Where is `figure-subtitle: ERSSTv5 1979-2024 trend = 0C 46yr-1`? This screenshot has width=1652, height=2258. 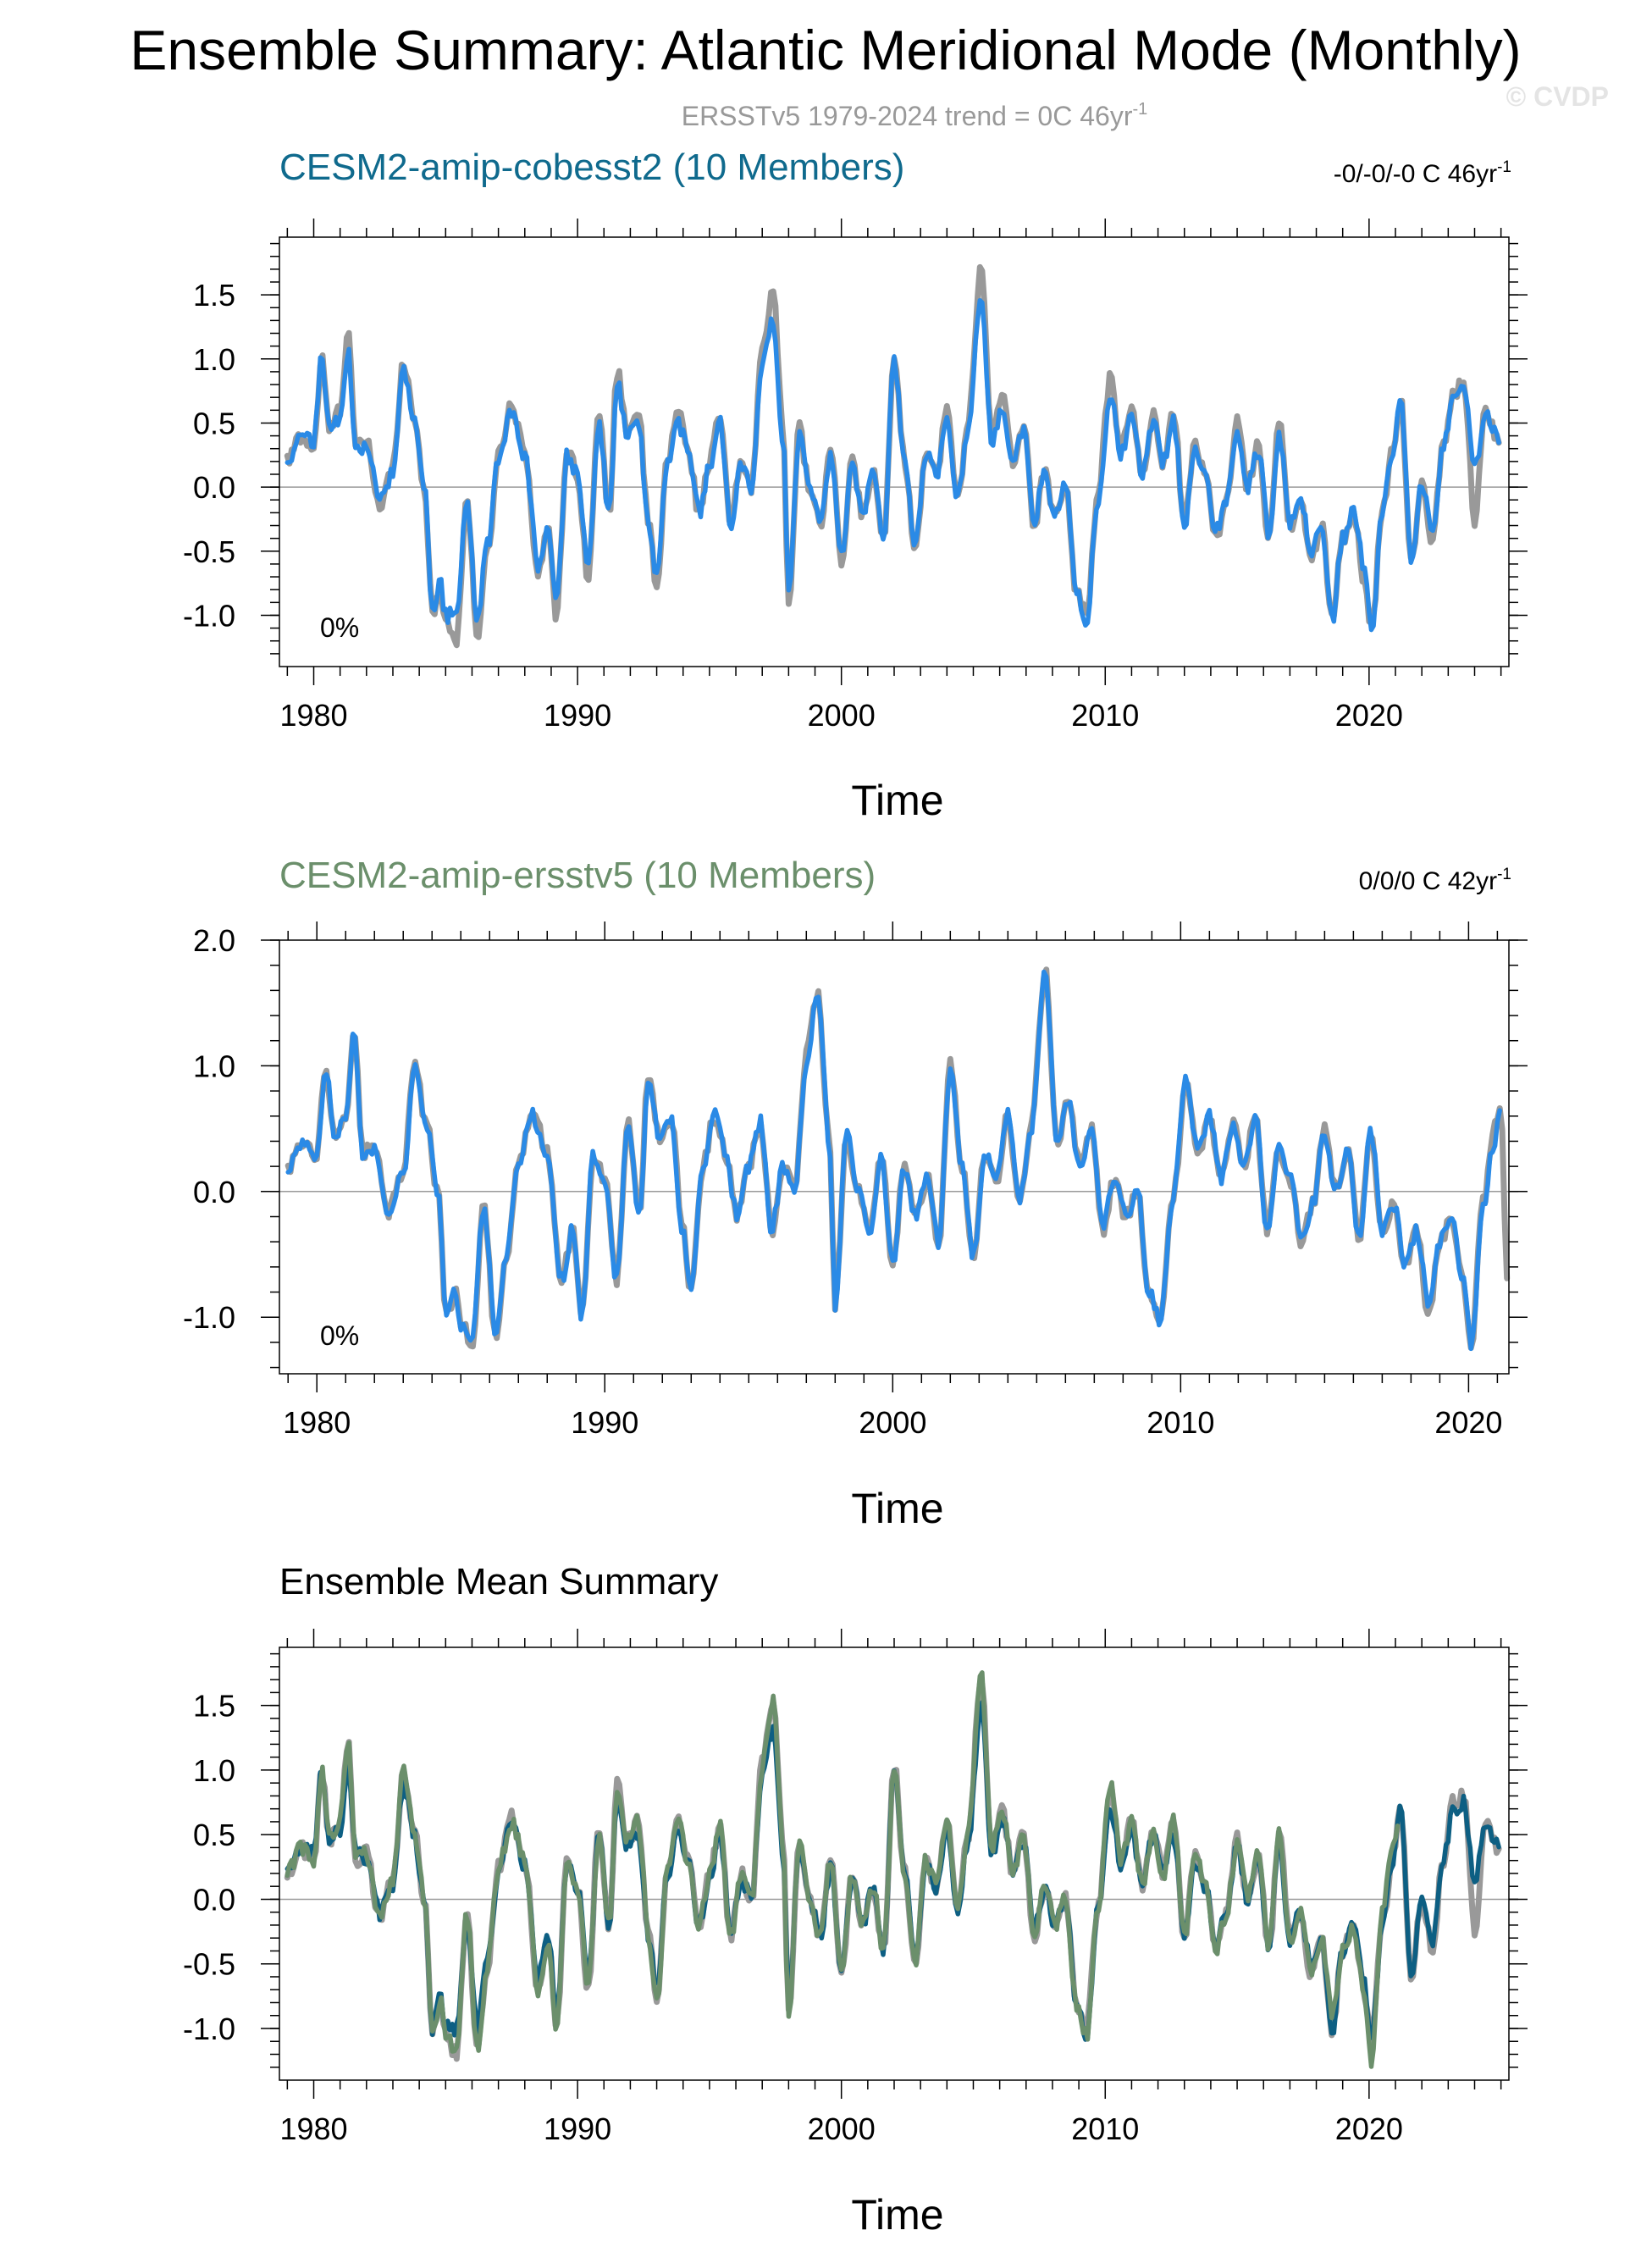
figure-subtitle: ERSSTv5 1979-2024 trend = 0C 46yr-1 is located at coordinates (915, 115).